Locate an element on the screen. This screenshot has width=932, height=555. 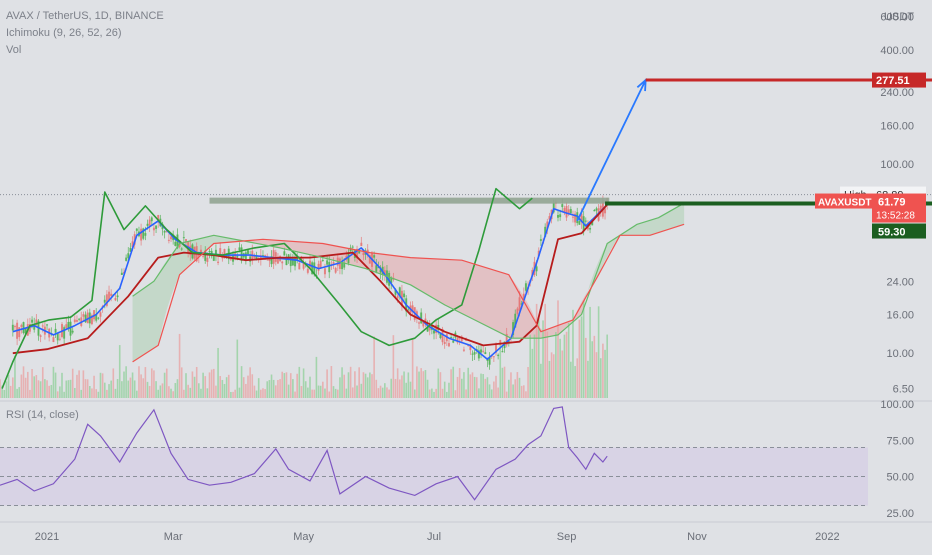
series-rsi is located at coordinates (304, 453).